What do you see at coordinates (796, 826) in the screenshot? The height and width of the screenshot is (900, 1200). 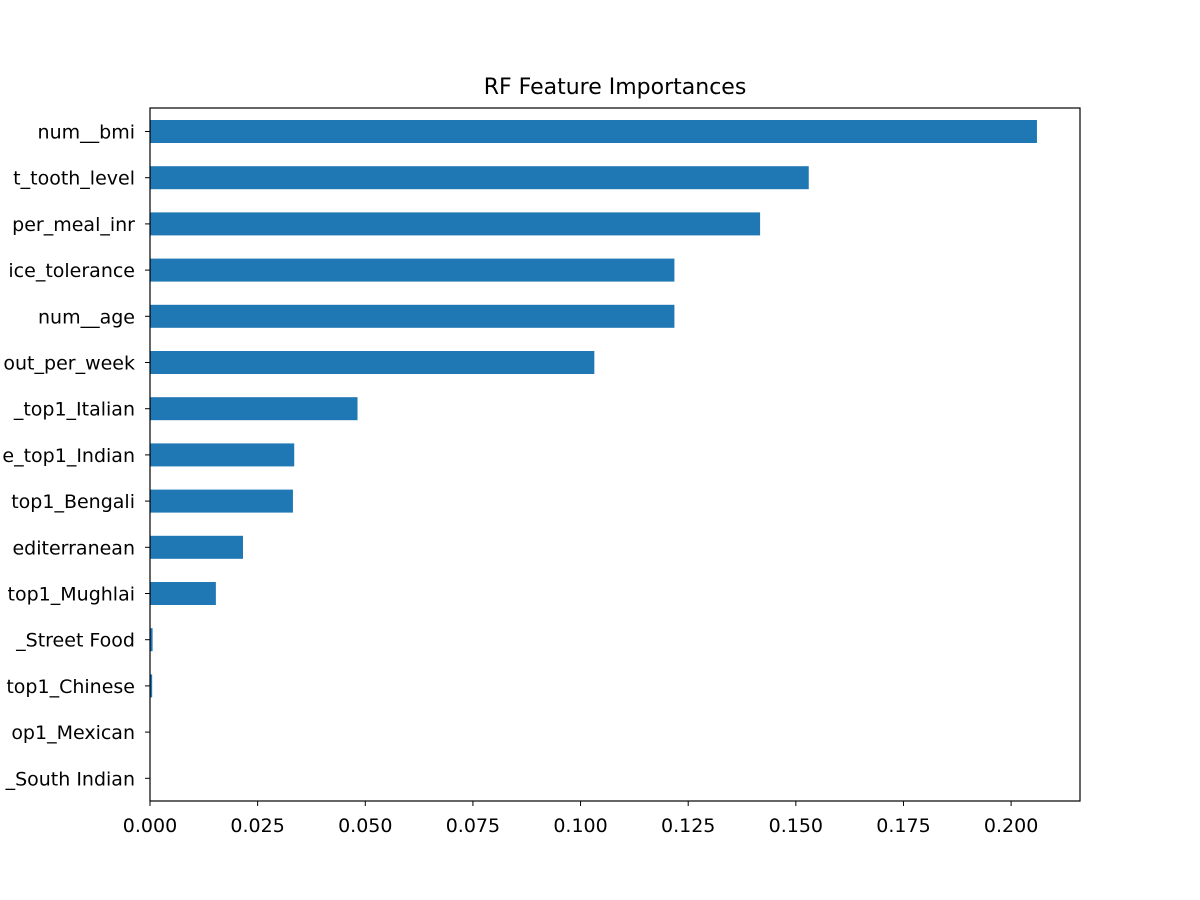 I see `x-tick-label: 0.150` at bounding box center [796, 826].